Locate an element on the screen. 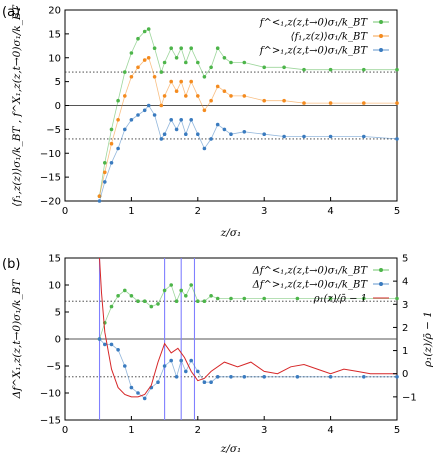 The width and height of the screenshot is (436, 458). panel-b-reference-lines is located at coordinates (231, 339).